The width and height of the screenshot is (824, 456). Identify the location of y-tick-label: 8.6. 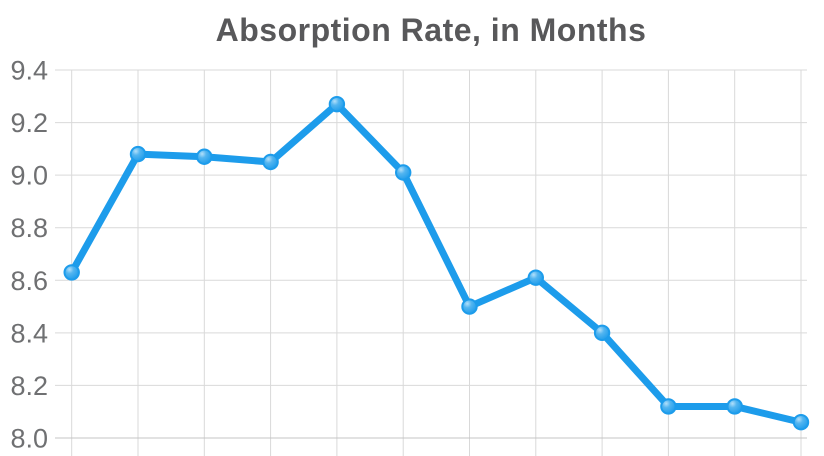
(29, 281).